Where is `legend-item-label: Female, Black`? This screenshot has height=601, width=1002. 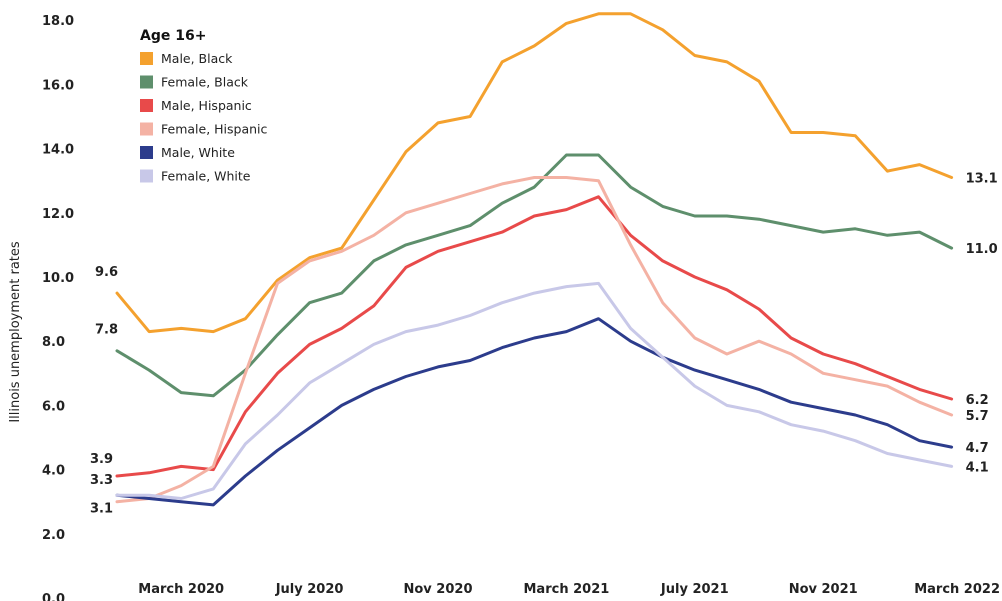 legend-item-label: Female, Black is located at coordinates (205, 82).